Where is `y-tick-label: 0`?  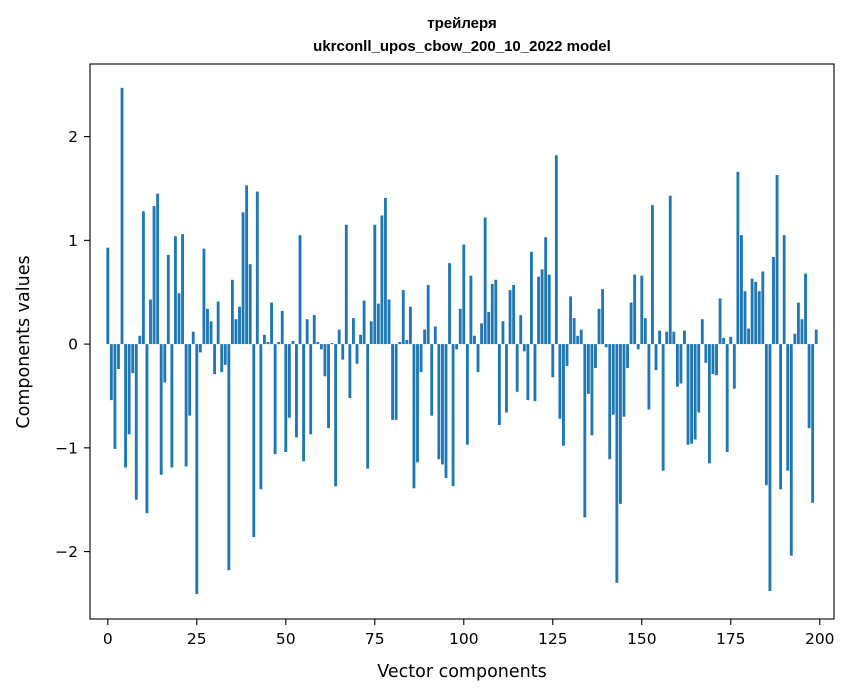 y-tick-label: 0 is located at coordinates (73, 345).